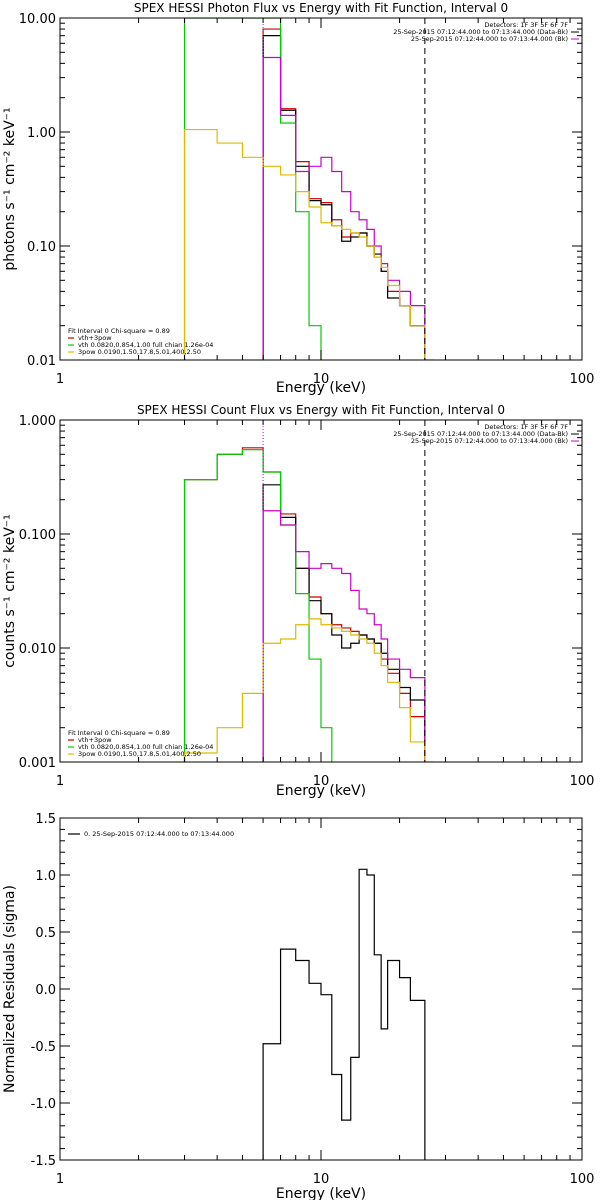  Describe the element at coordinates (43, 1104) in the screenshot. I see `y-tick-label: -1.0` at that location.